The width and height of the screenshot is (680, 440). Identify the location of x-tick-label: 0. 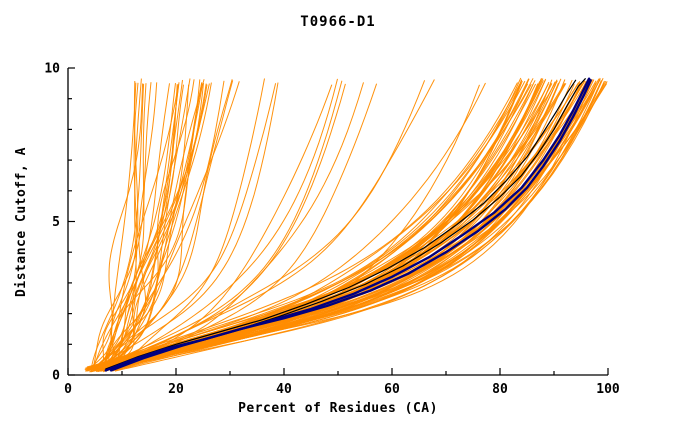
(68, 389).